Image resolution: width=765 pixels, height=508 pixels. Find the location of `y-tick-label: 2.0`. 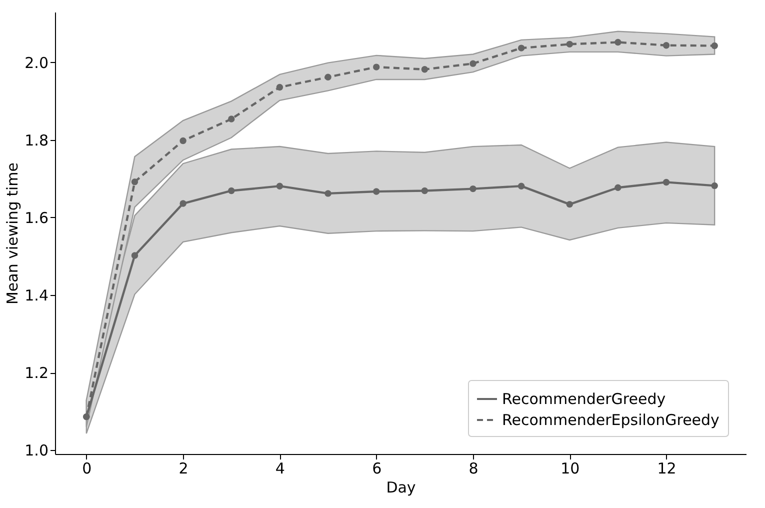

y-tick-label: 2.0 is located at coordinates (36, 63).